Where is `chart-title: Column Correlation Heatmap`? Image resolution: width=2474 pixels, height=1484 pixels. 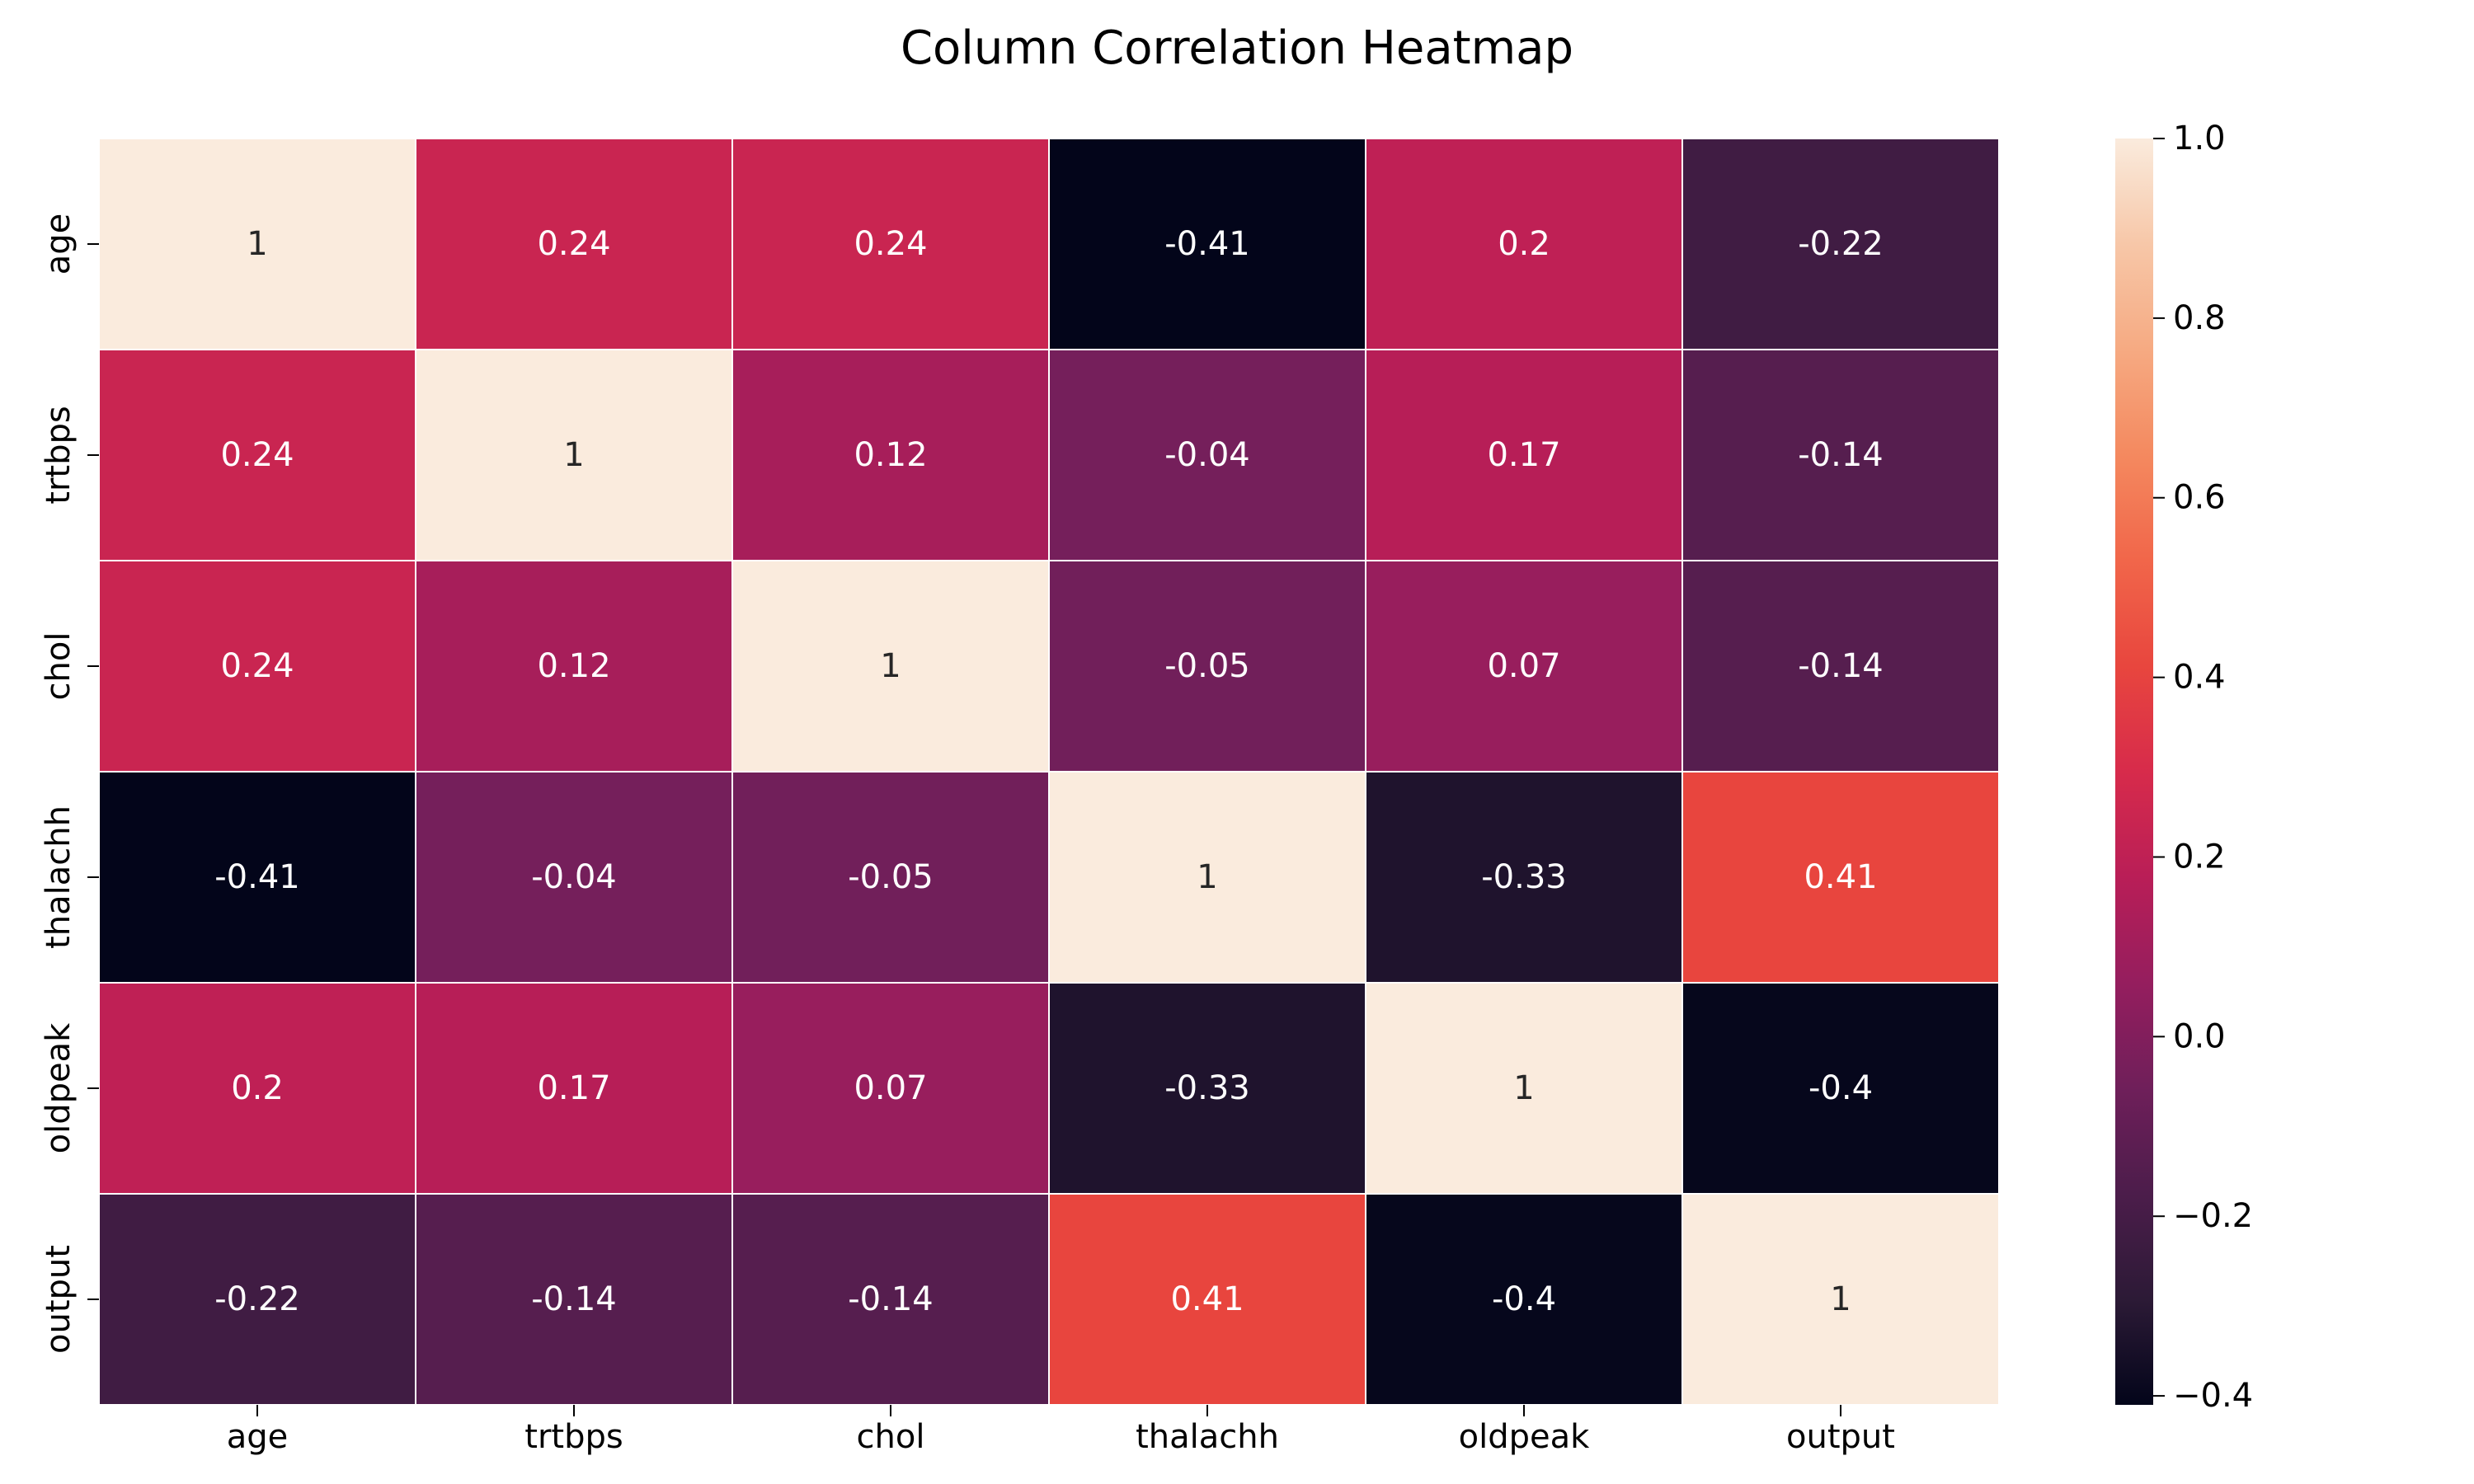 chart-title: Column Correlation Heatmap is located at coordinates (1237, 48).